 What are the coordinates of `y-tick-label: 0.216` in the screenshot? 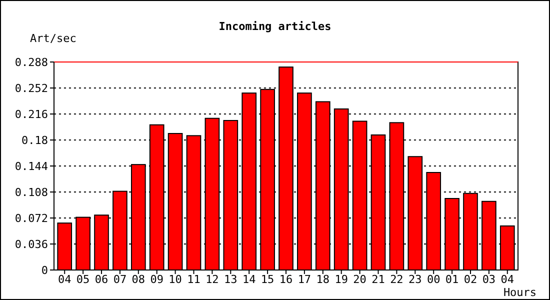 It's located at (31, 114).